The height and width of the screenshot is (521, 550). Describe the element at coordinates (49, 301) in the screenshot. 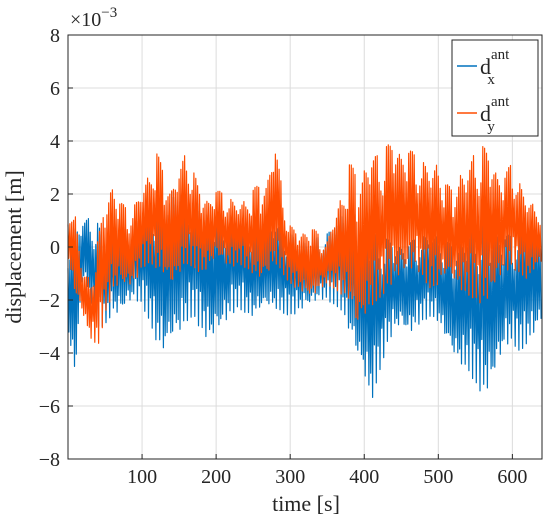

I see `y-tick-label: −2` at that location.